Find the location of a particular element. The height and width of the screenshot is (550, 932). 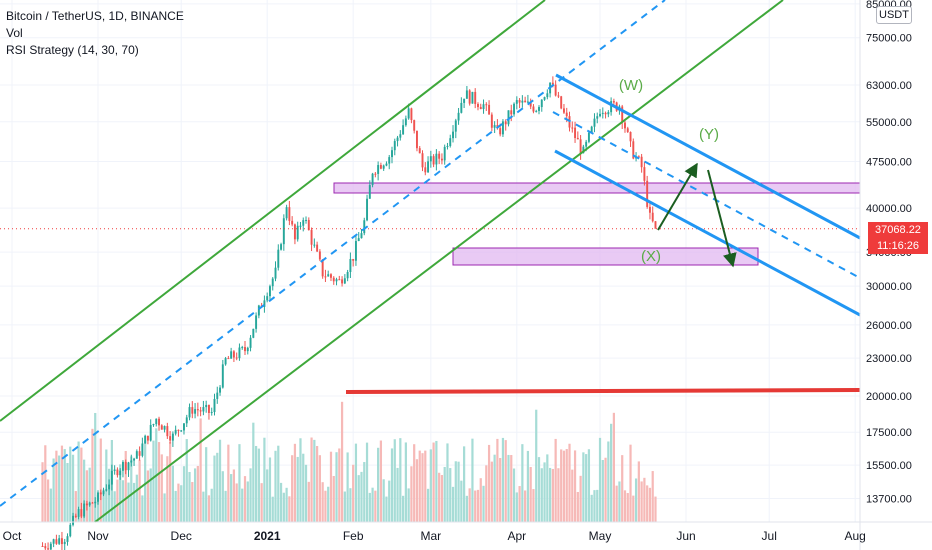

symbol-title: Bitcoin / TetherUS, 1D, BINANCE is located at coordinates (95, 16).